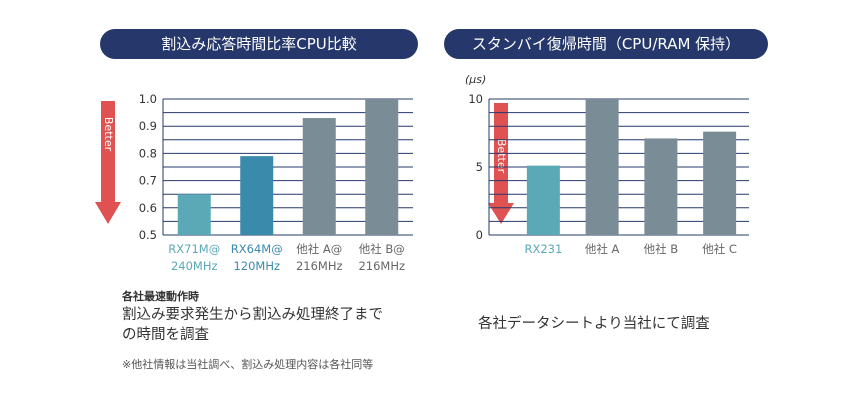  Describe the element at coordinates (475, 79) in the screenshot. I see `right-unit-label: (µs)` at that location.